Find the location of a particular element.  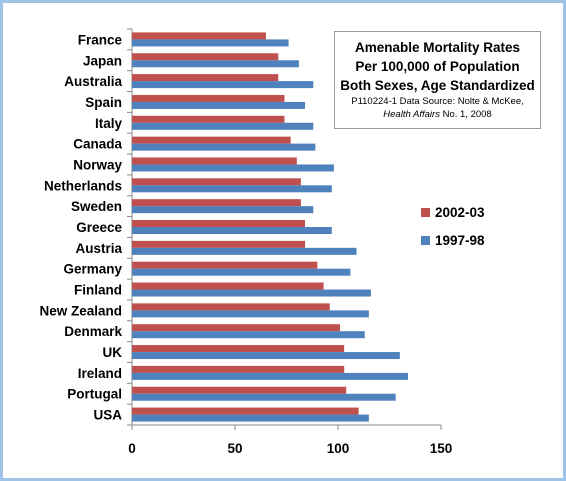

category-label: UK is located at coordinates (113, 352).